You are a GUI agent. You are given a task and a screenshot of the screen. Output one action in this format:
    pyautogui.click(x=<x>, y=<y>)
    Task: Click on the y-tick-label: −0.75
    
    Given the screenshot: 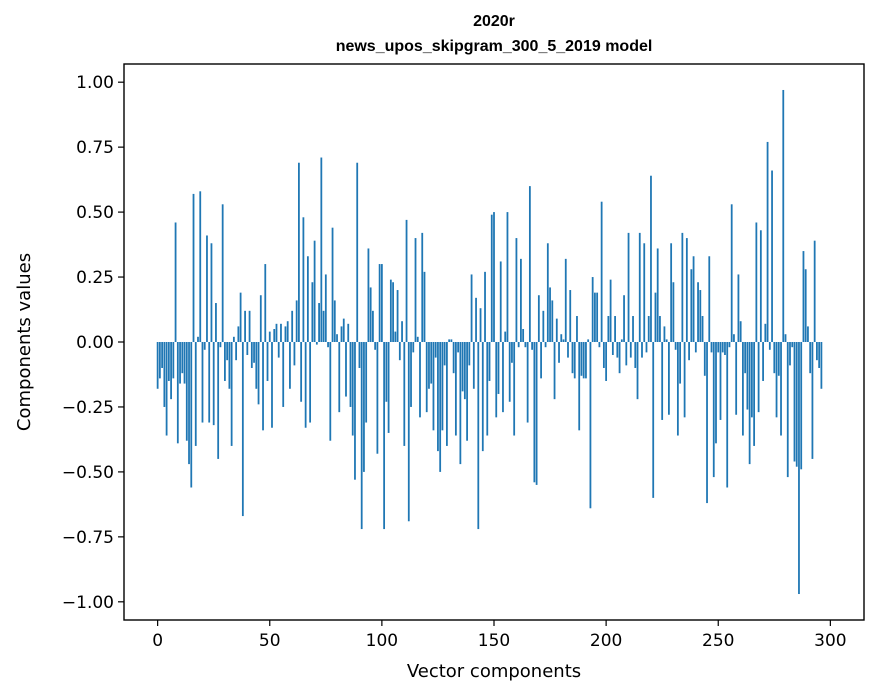 What is the action you would take?
    pyautogui.click(x=88, y=538)
    